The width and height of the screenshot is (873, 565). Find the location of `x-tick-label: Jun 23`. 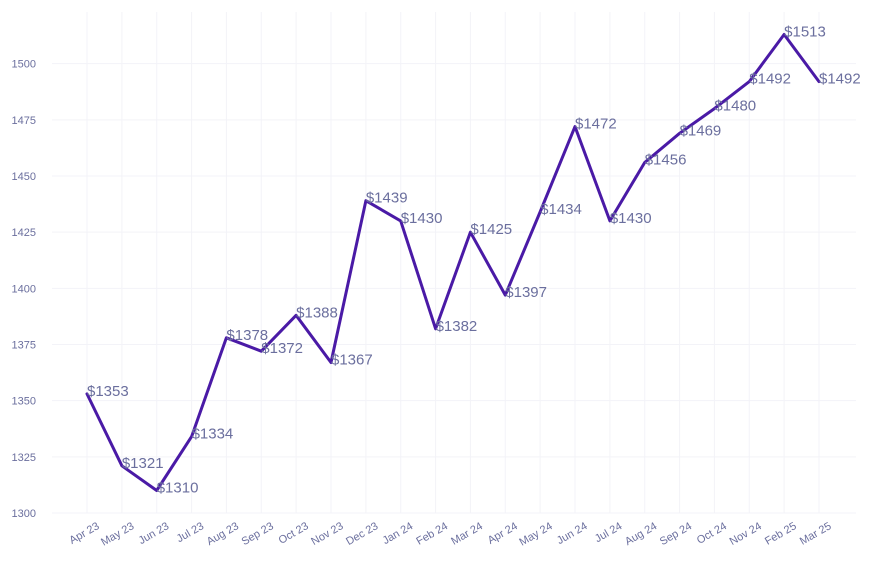

x-tick-label: Jun 23 is located at coordinates (154, 533).